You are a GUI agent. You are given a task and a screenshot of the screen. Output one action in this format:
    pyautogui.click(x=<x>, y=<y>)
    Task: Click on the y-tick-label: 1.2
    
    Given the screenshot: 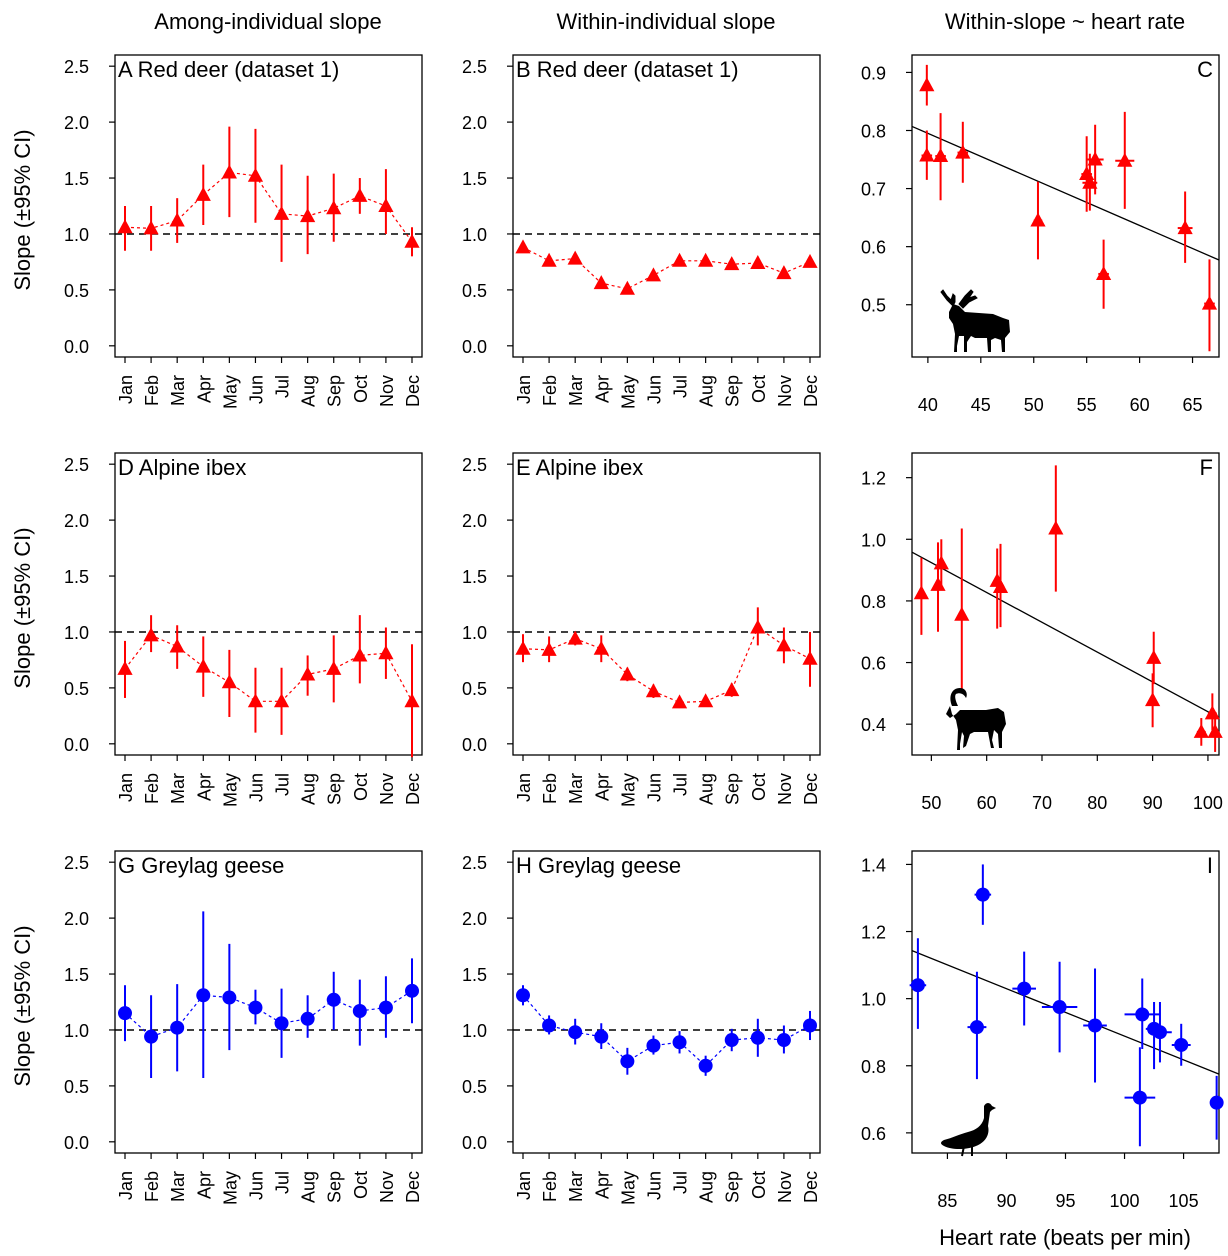 What is the action you would take?
    pyautogui.click(x=873, y=479)
    